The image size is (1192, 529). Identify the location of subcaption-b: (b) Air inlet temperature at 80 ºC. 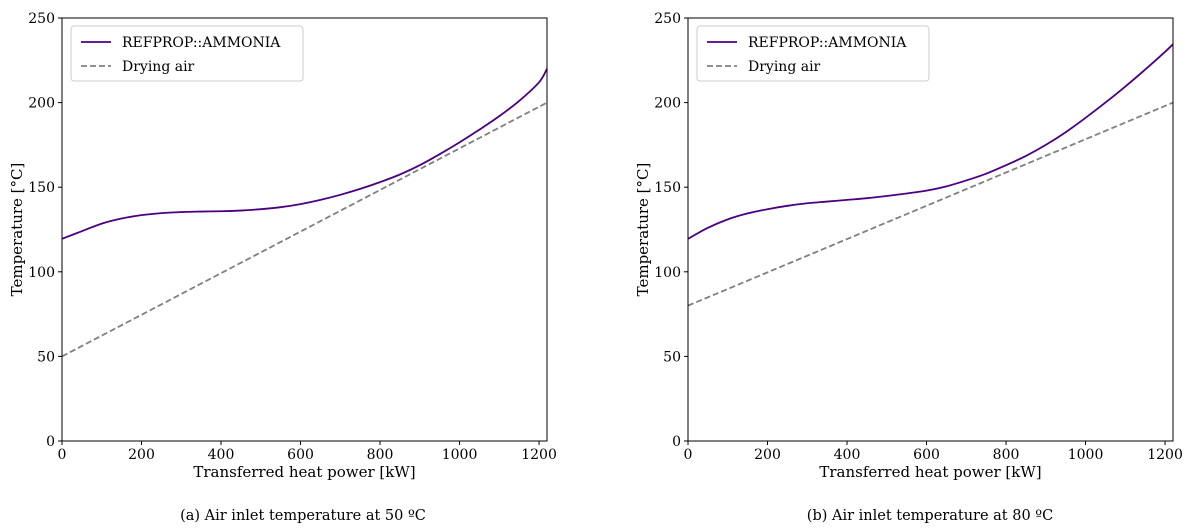
(930, 516).